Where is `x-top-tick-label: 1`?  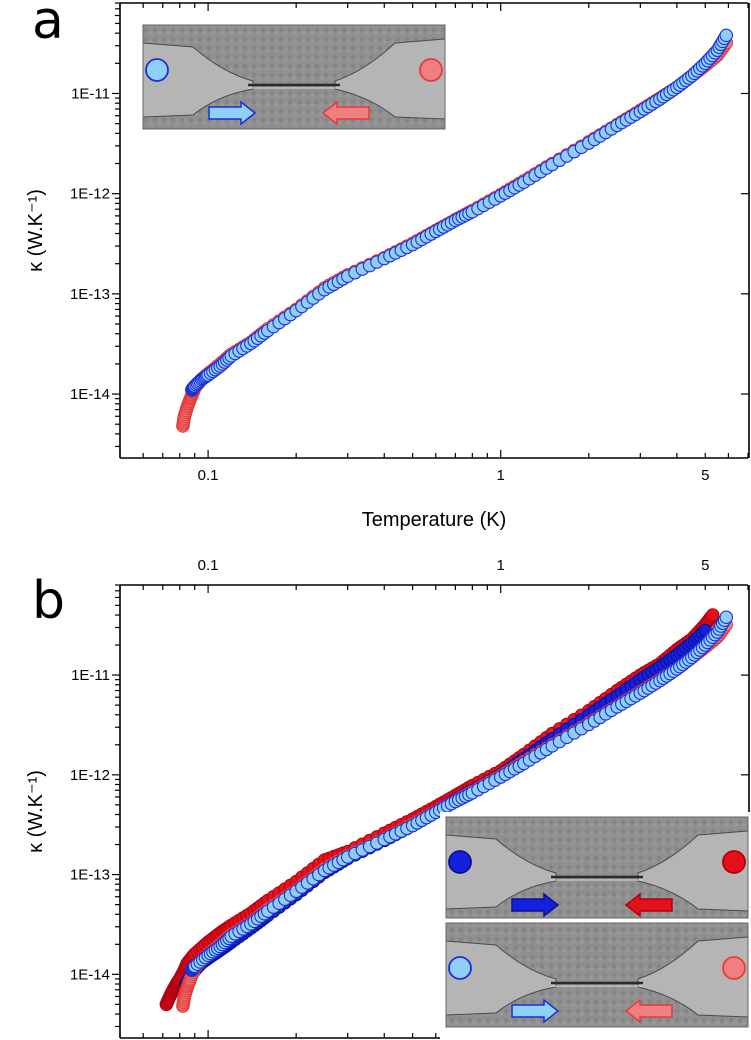 x-top-tick-label: 1 is located at coordinates (501, 565).